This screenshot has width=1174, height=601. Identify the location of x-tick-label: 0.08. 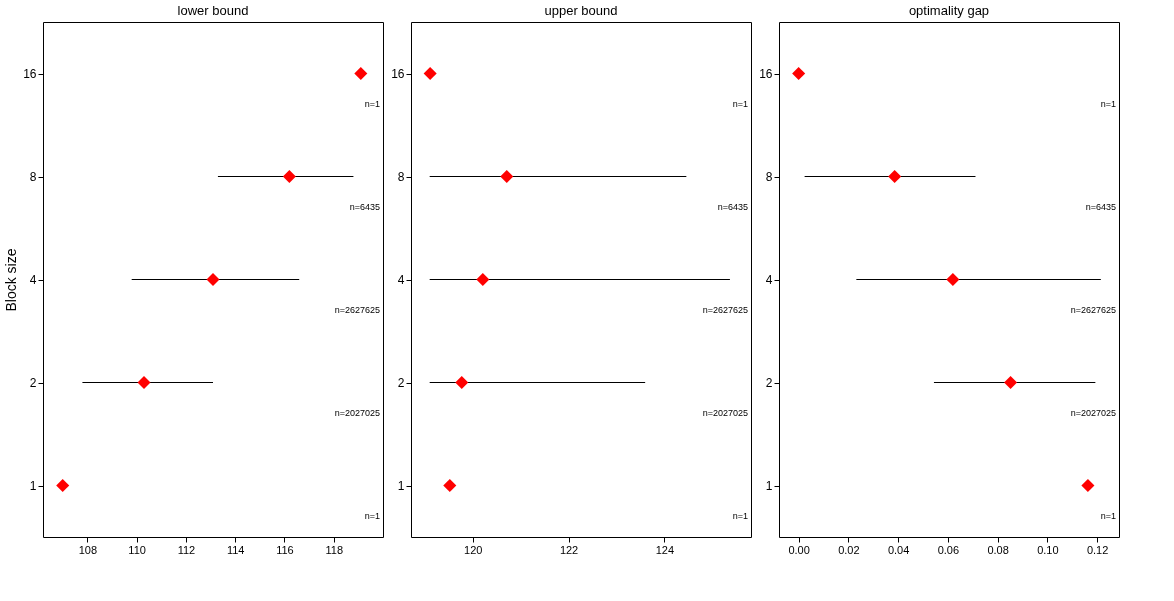
(998, 549).